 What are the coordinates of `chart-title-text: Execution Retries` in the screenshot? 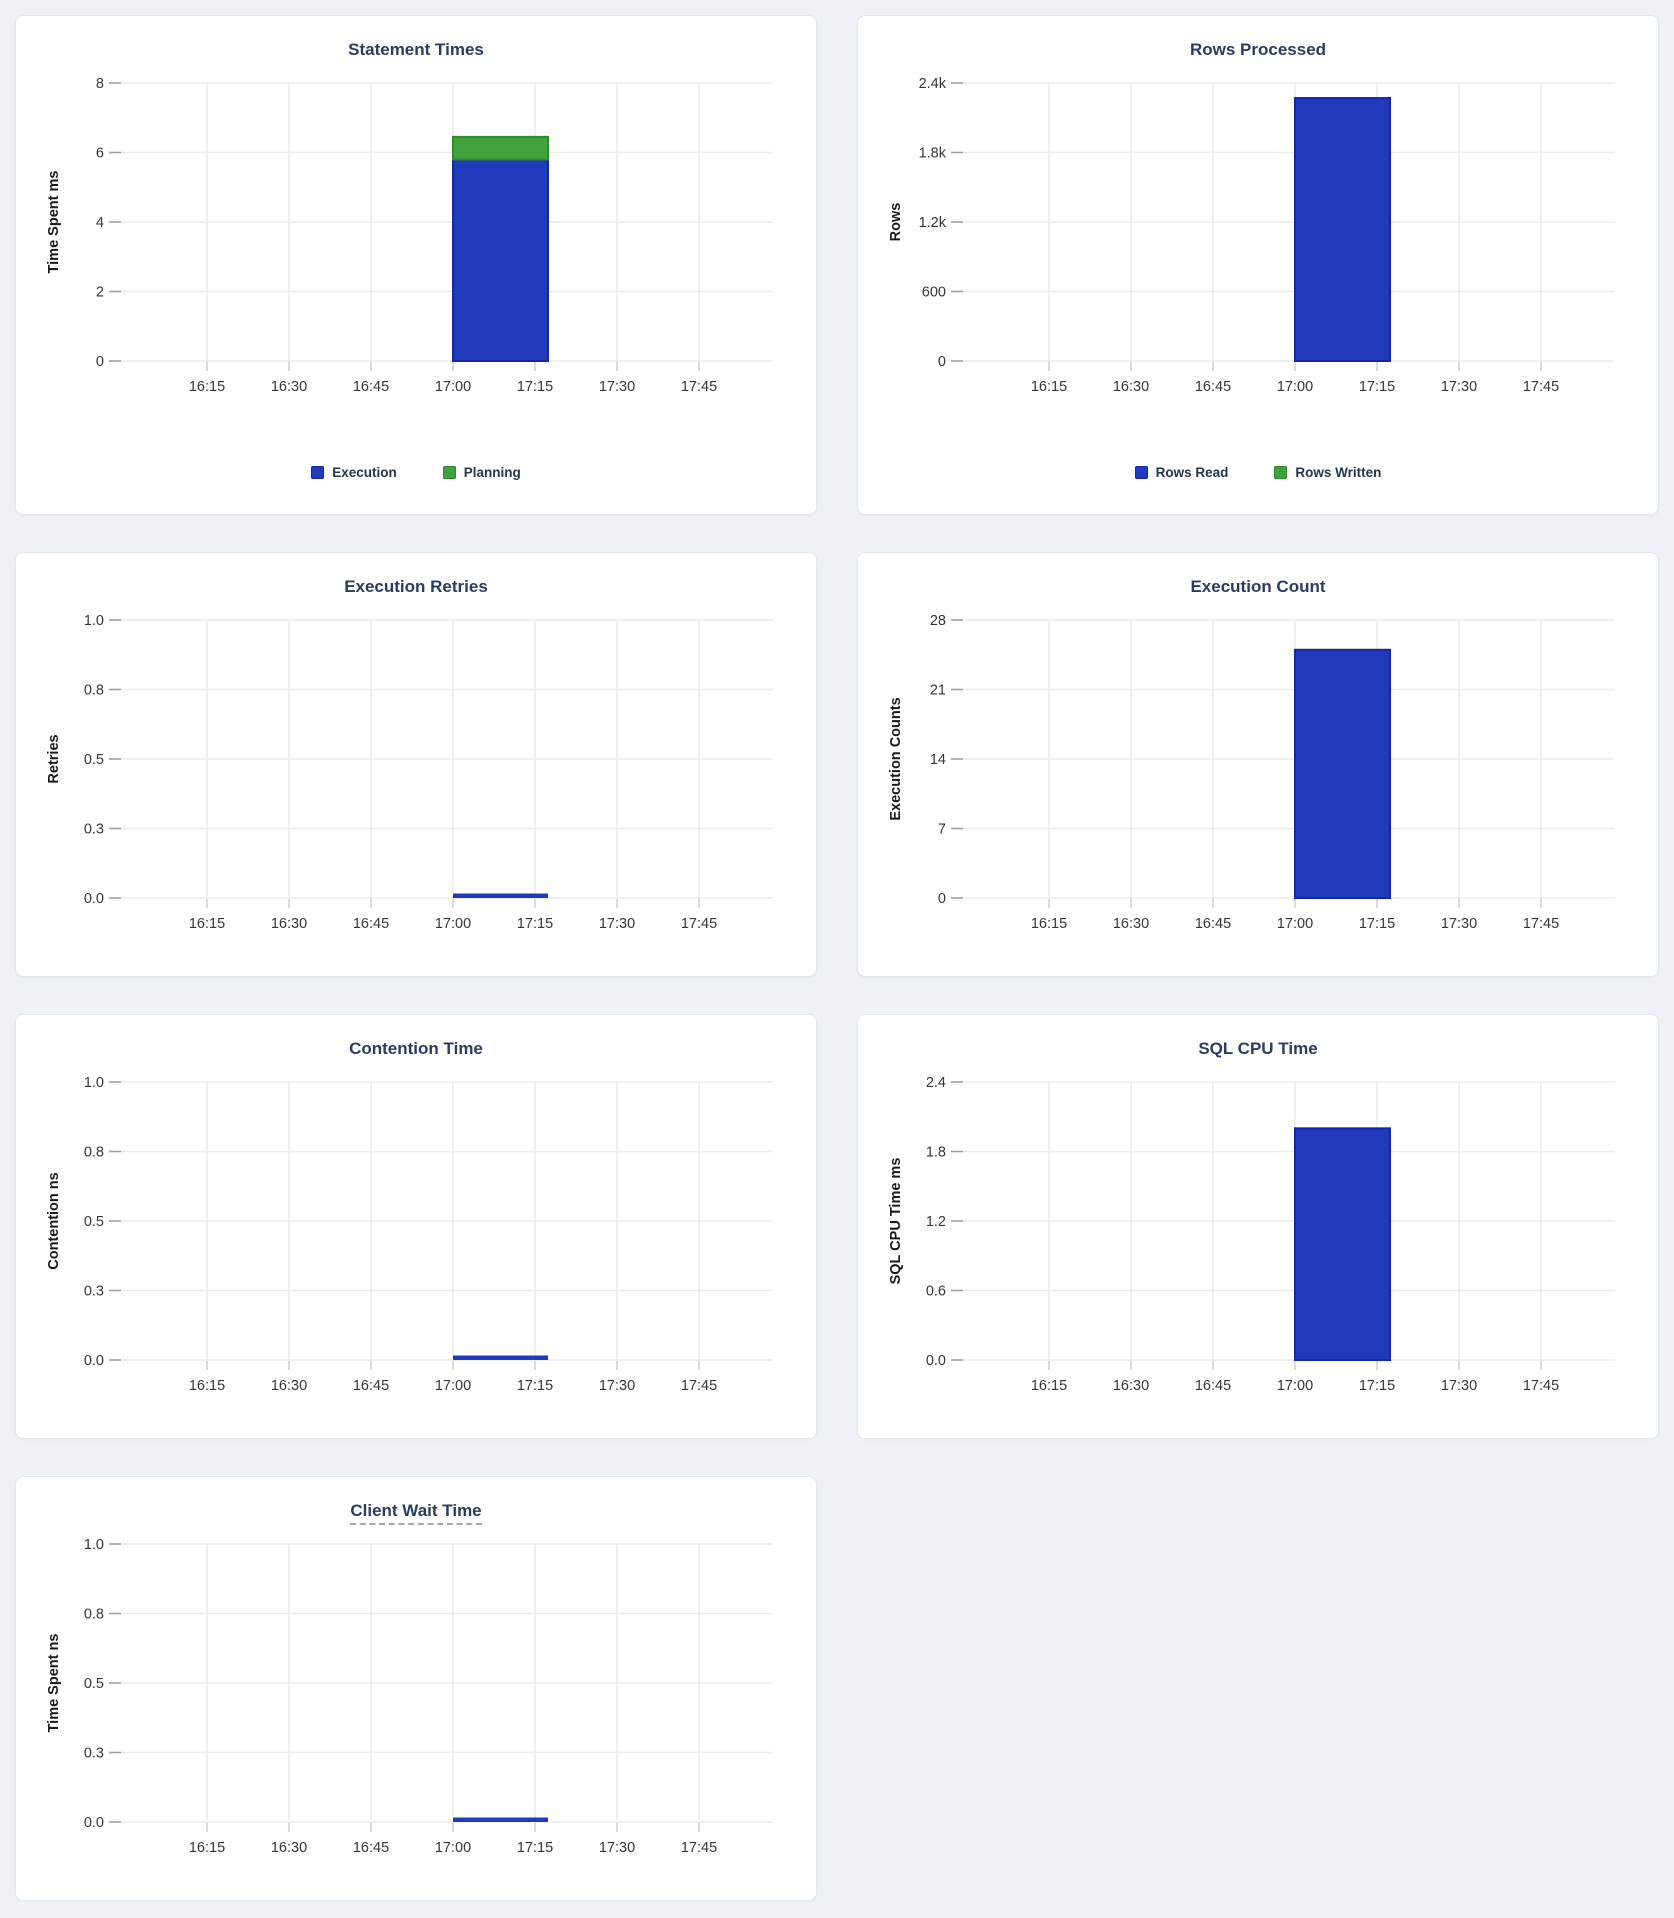 It's located at (416, 586).